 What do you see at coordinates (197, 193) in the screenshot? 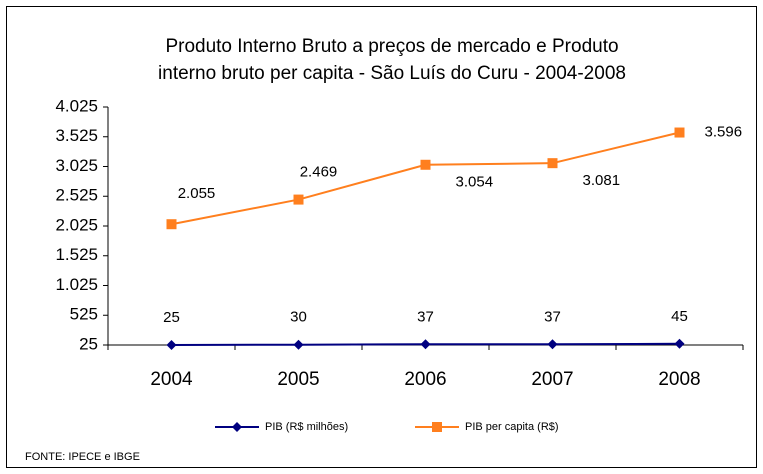
I see `data-label: 2.055` at bounding box center [197, 193].